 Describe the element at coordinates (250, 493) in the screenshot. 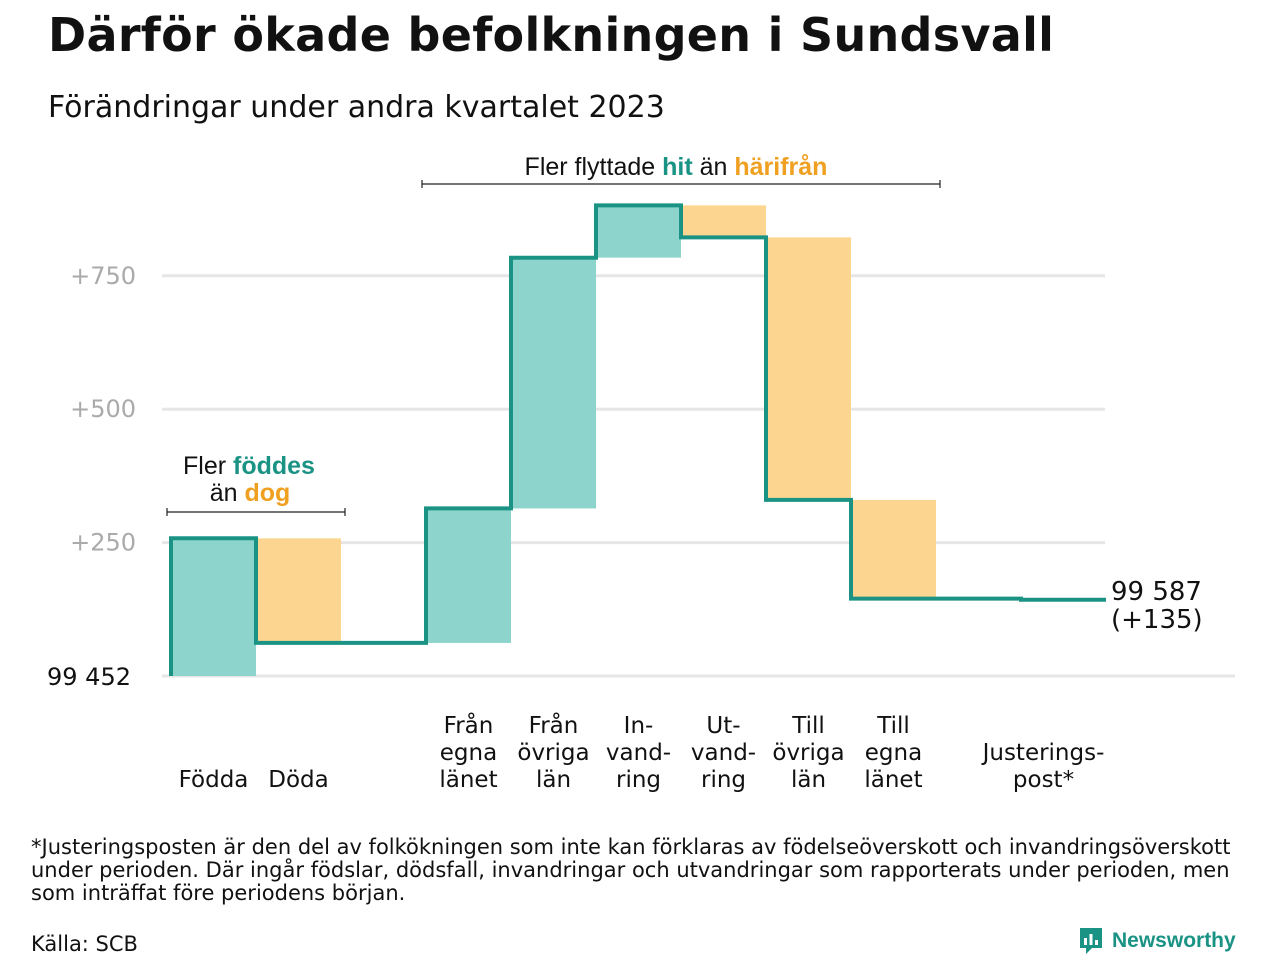

I see `births-annotation-line2: än dog` at that location.